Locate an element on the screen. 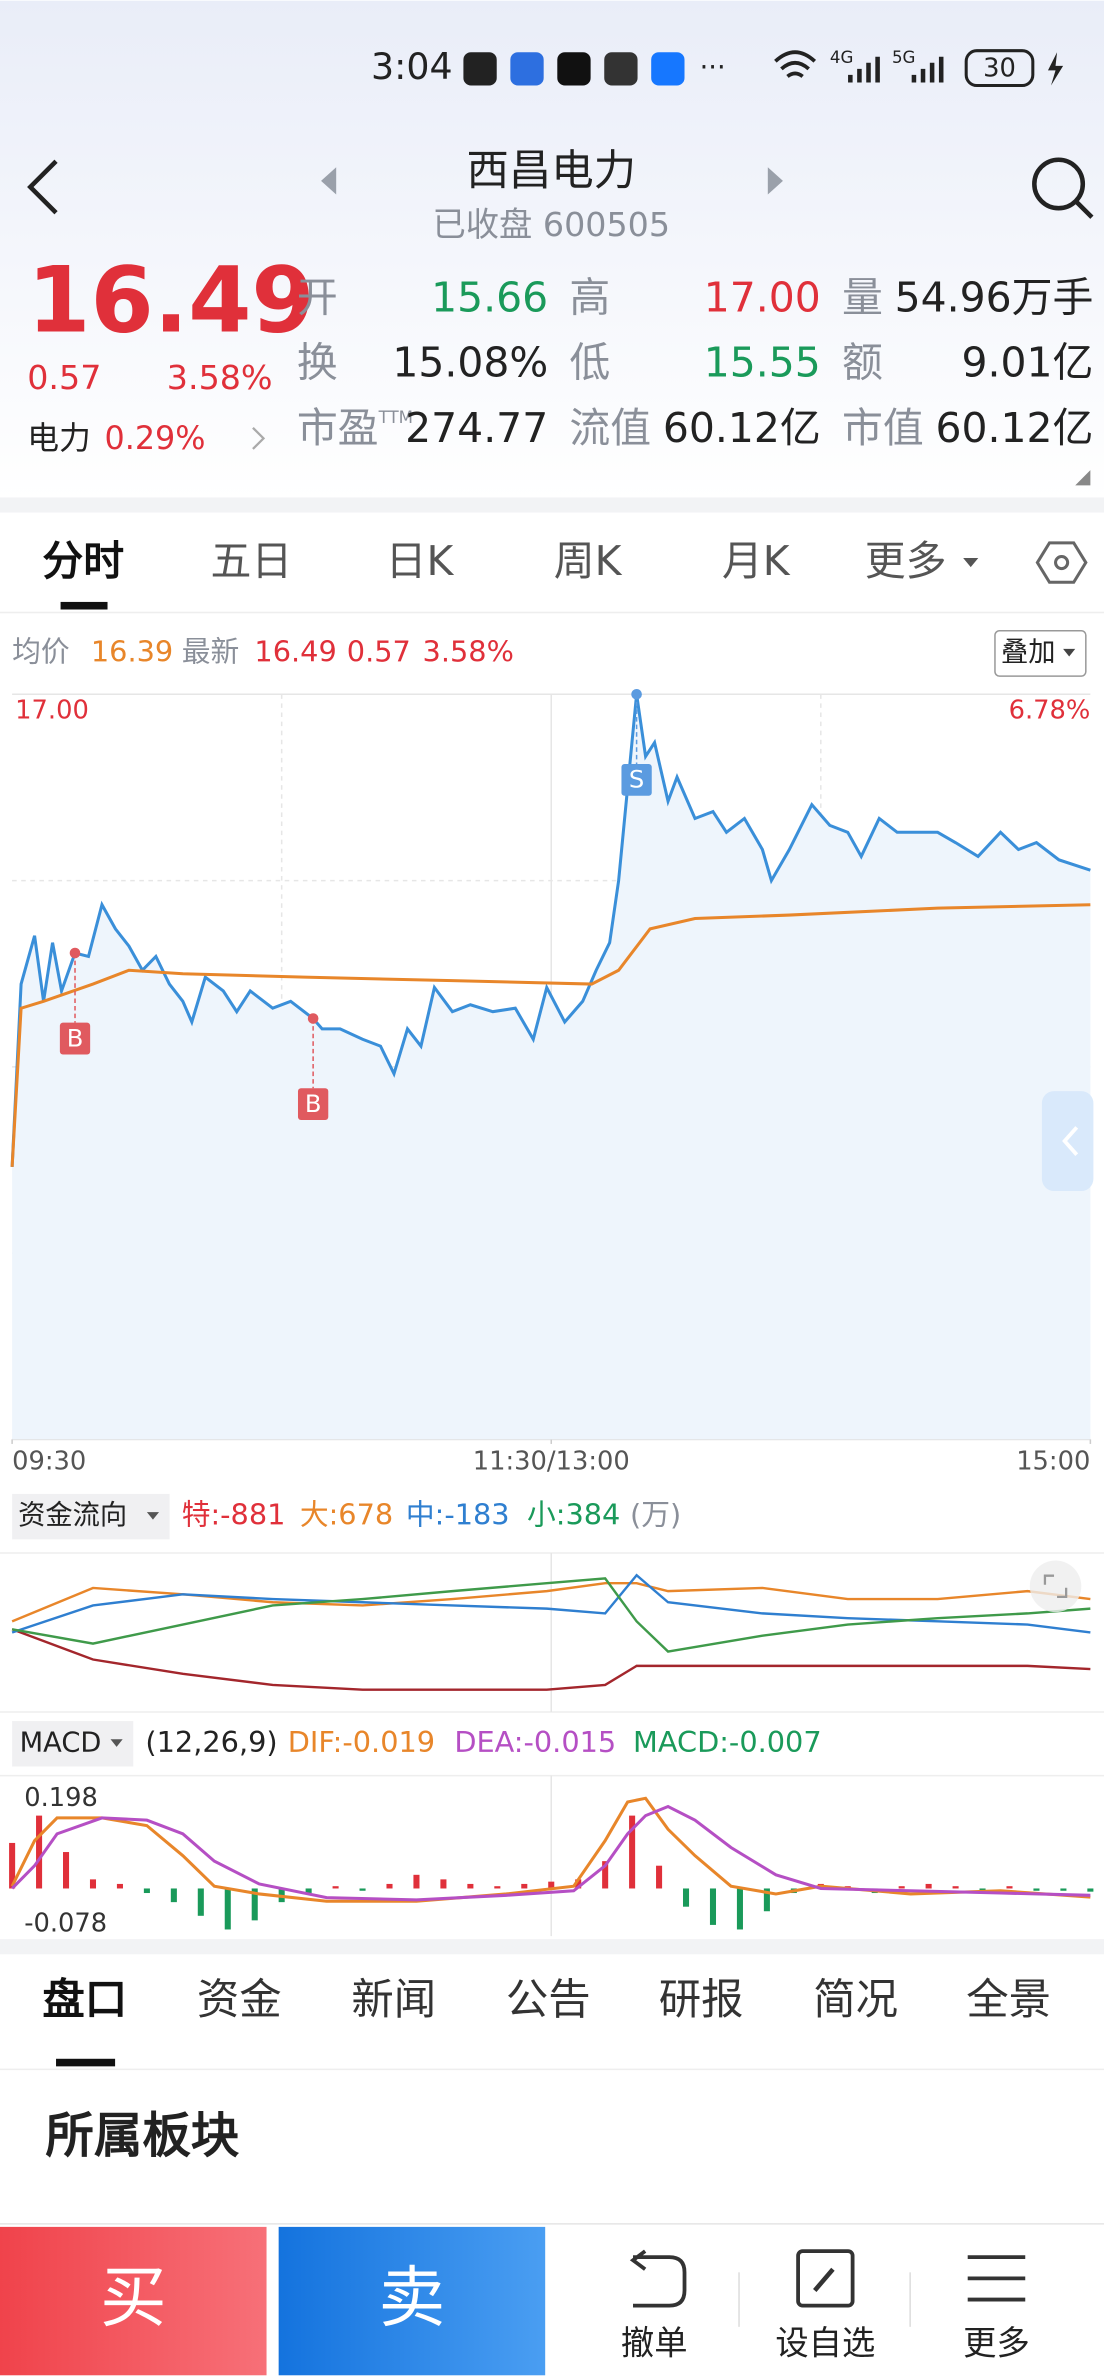 The height and width of the screenshot is (2376, 1104). battery-level: 30 is located at coordinates (999, 68).